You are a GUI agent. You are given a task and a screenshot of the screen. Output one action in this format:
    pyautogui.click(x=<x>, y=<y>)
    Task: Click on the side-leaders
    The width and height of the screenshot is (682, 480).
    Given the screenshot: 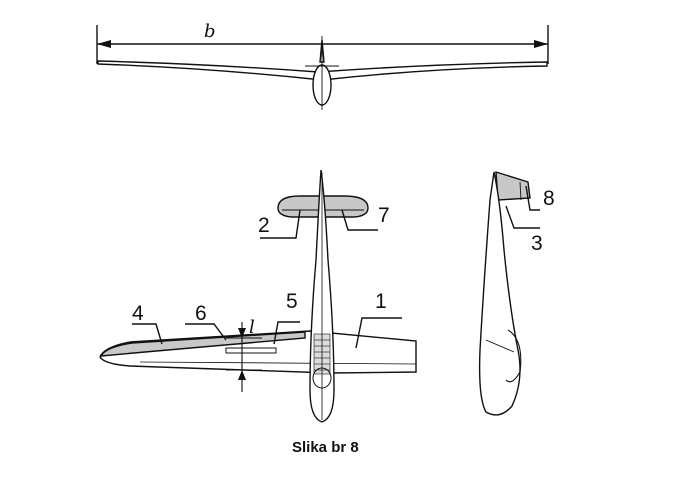 What is the action you would take?
    pyautogui.click(x=522, y=207)
    